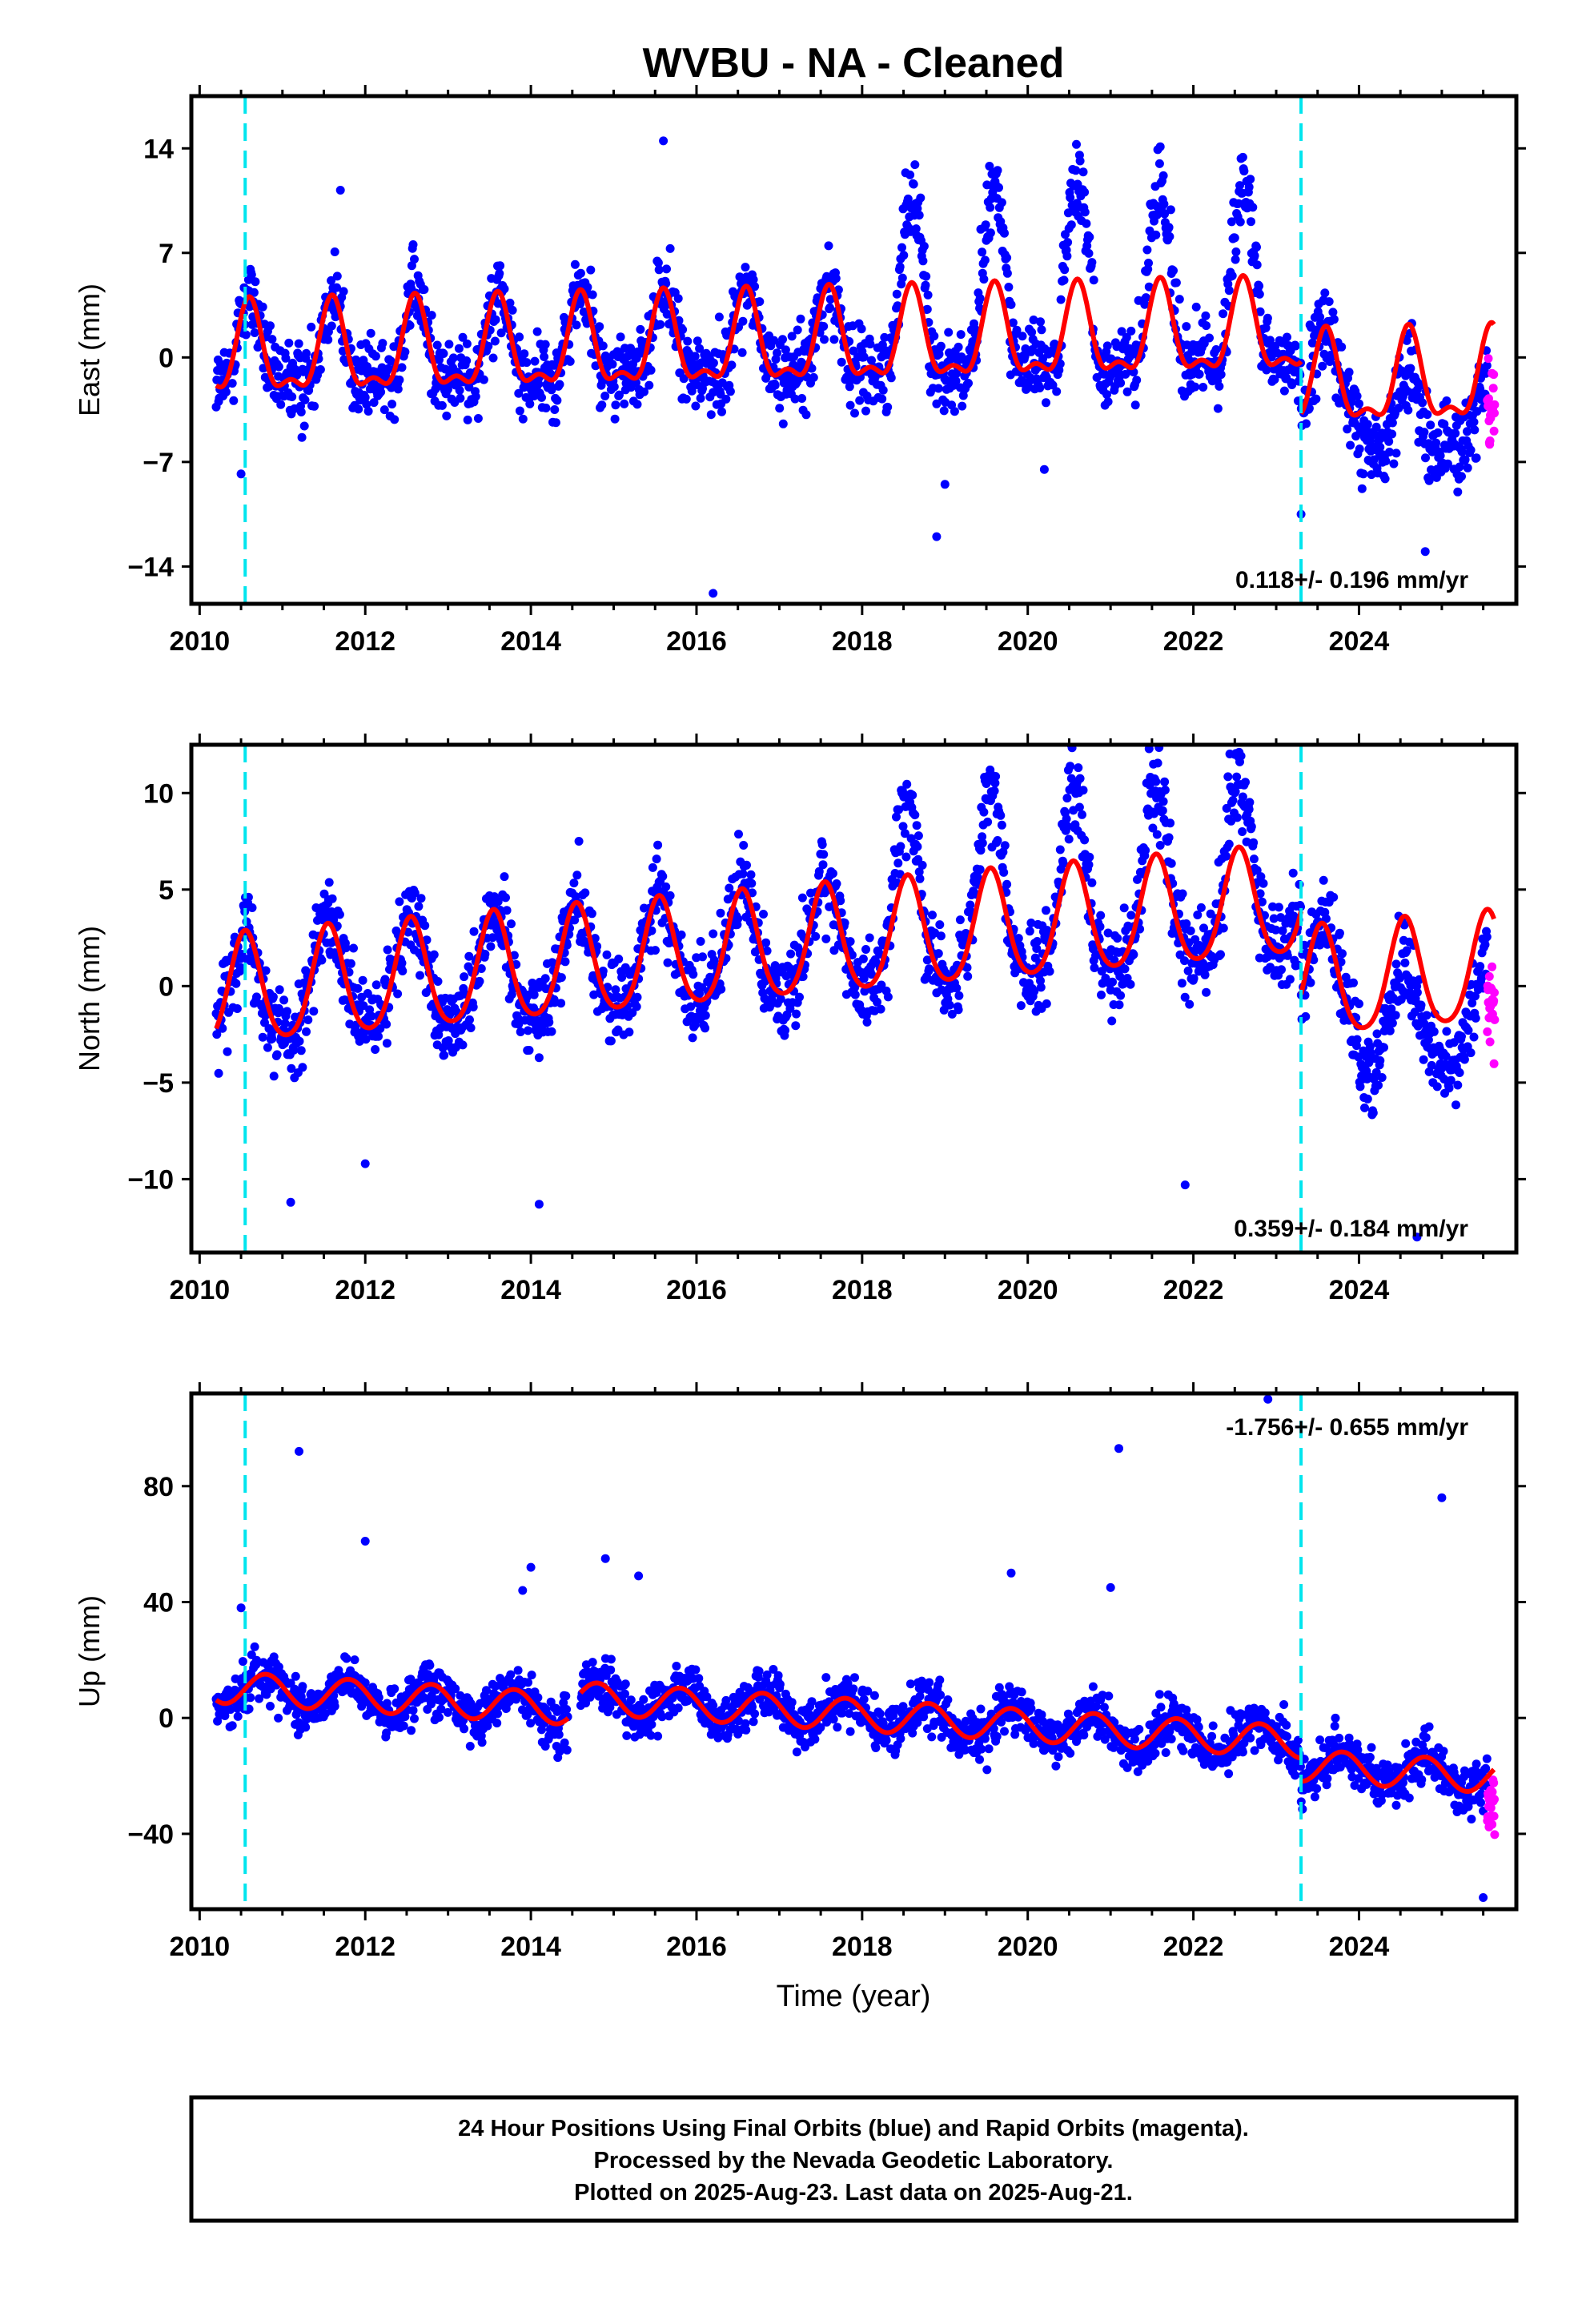 The image size is (1582, 2324). I want to click on rapid-point, so click(1495, 404).